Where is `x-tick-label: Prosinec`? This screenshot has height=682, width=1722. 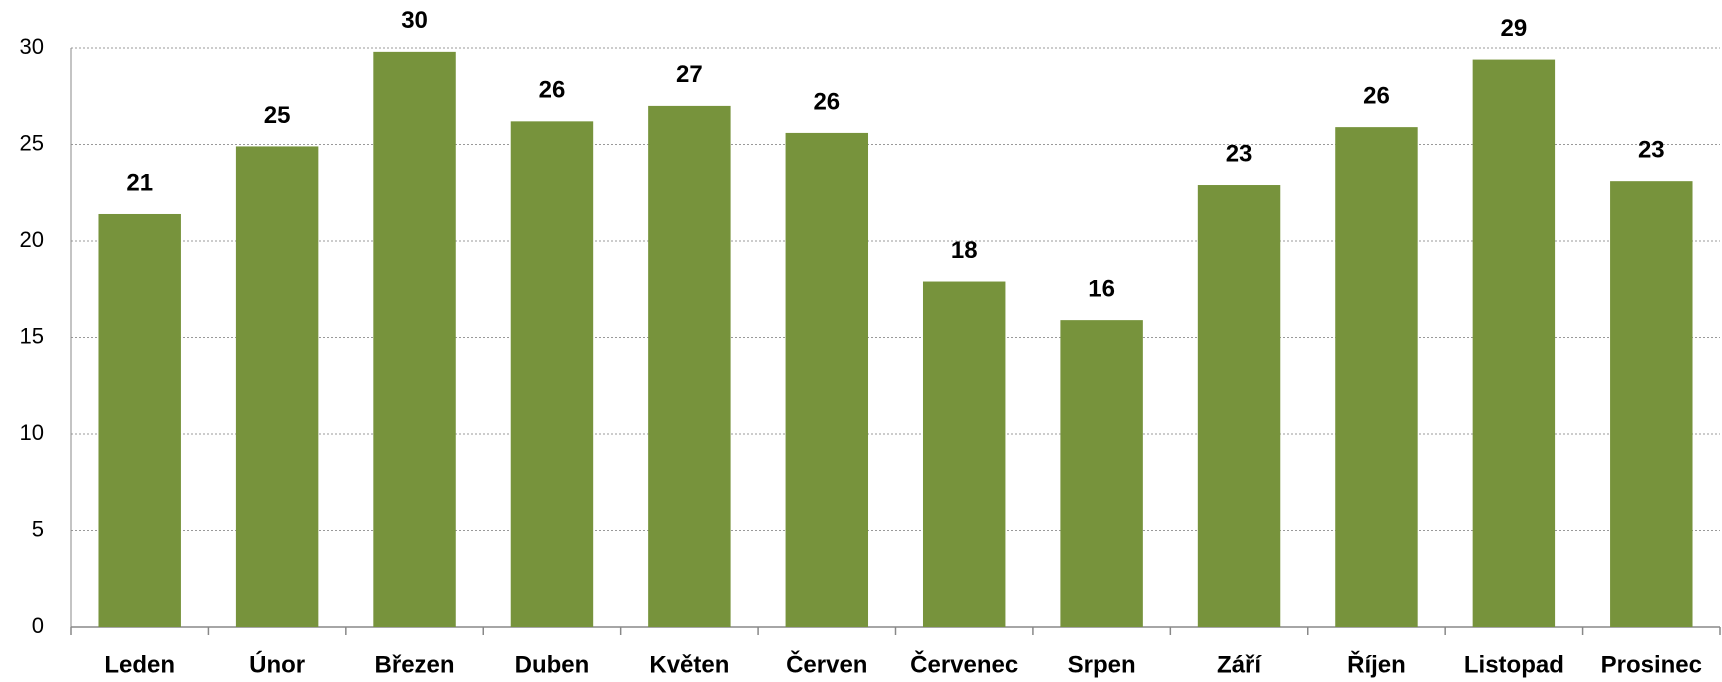
x-tick-label: Prosinec is located at coordinates (1651, 664).